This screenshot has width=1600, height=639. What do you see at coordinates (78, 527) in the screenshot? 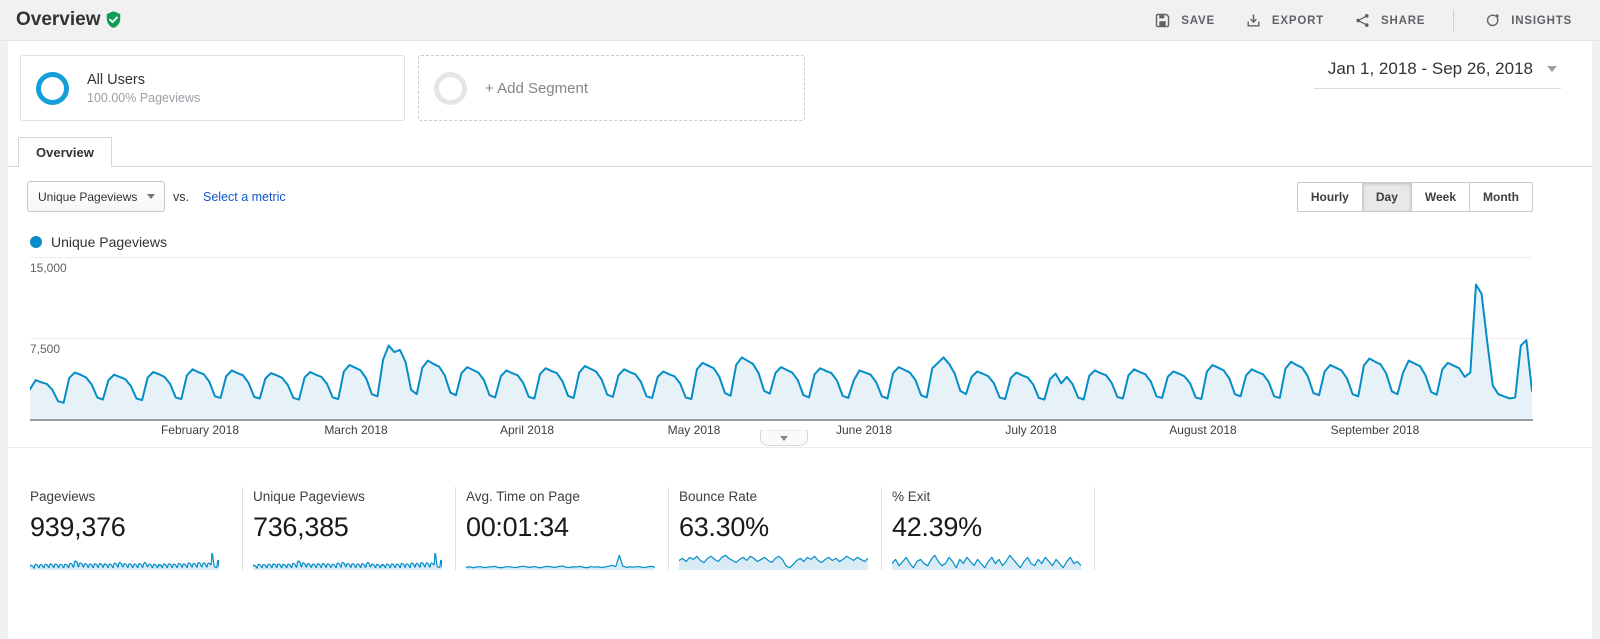
I see `card-value: 939,376` at bounding box center [78, 527].